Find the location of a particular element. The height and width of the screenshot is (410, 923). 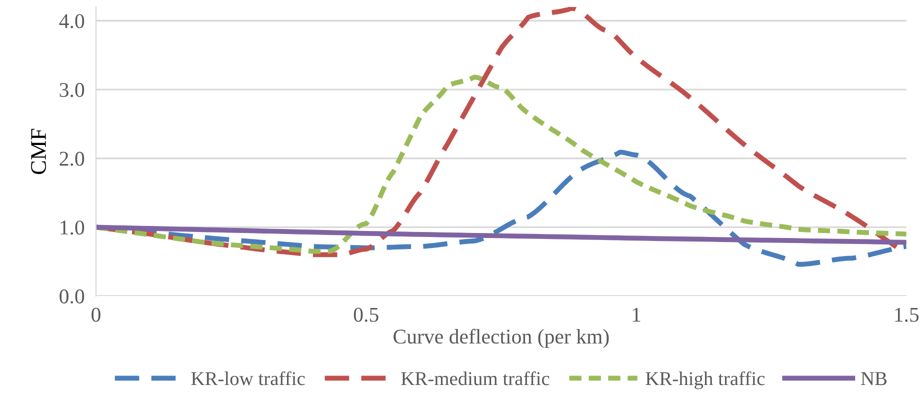

legend-label: NB is located at coordinates (874, 379).